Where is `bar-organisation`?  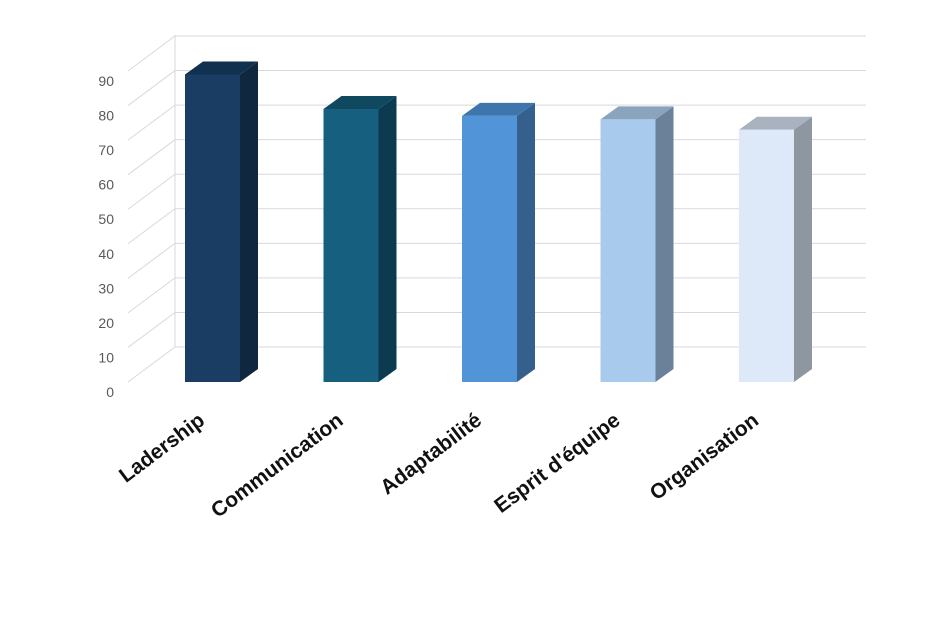 bar-organisation is located at coordinates (775, 249).